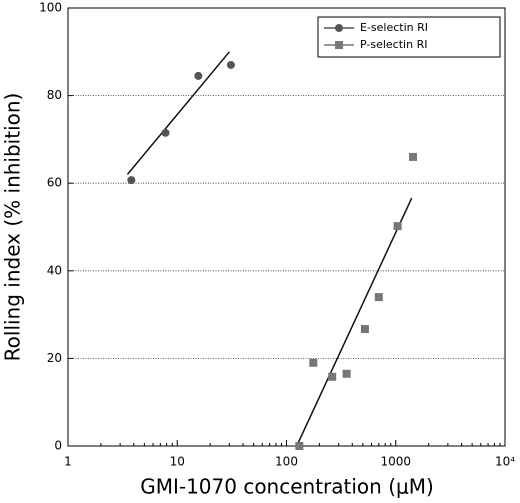 The height and width of the screenshot is (503, 520). I want to click on x-tick-label: 1000, so click(395, 462).